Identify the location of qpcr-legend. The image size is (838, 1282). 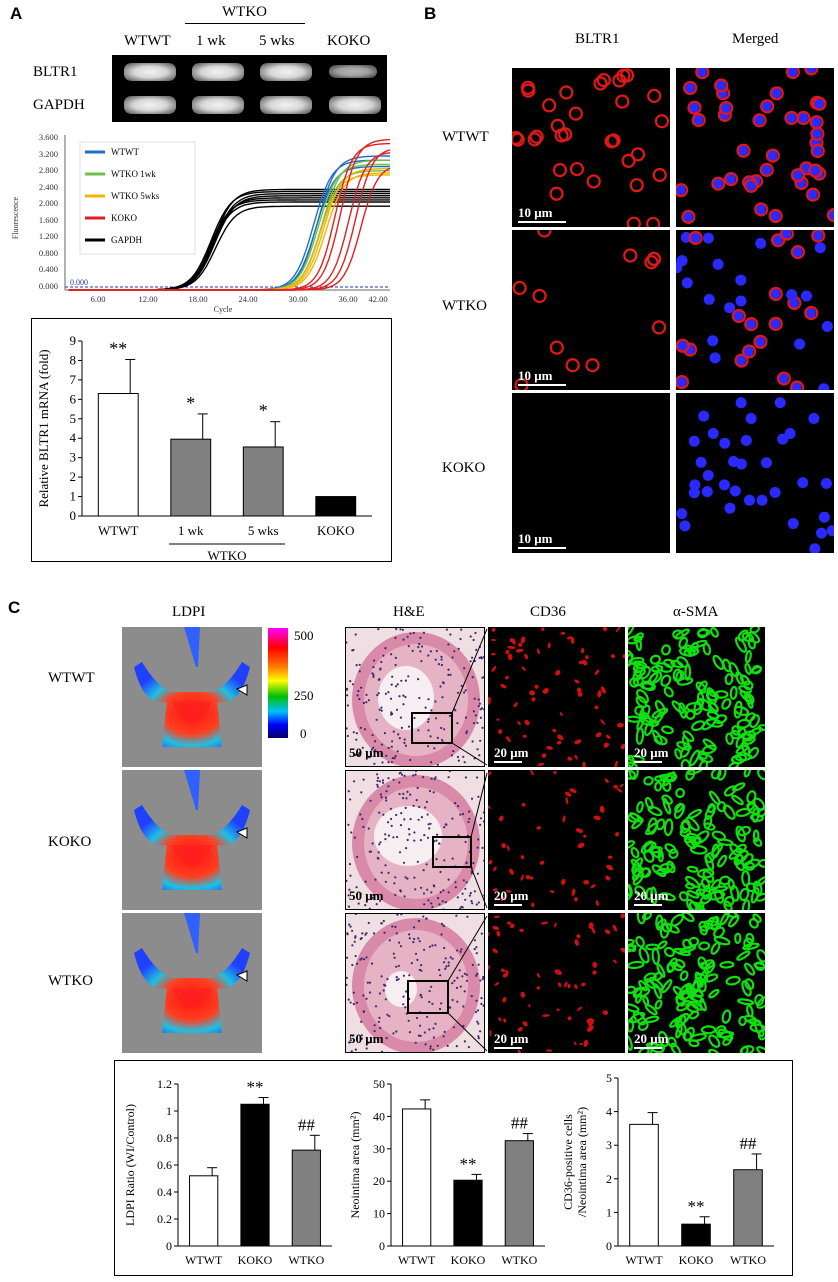
(137, 198).